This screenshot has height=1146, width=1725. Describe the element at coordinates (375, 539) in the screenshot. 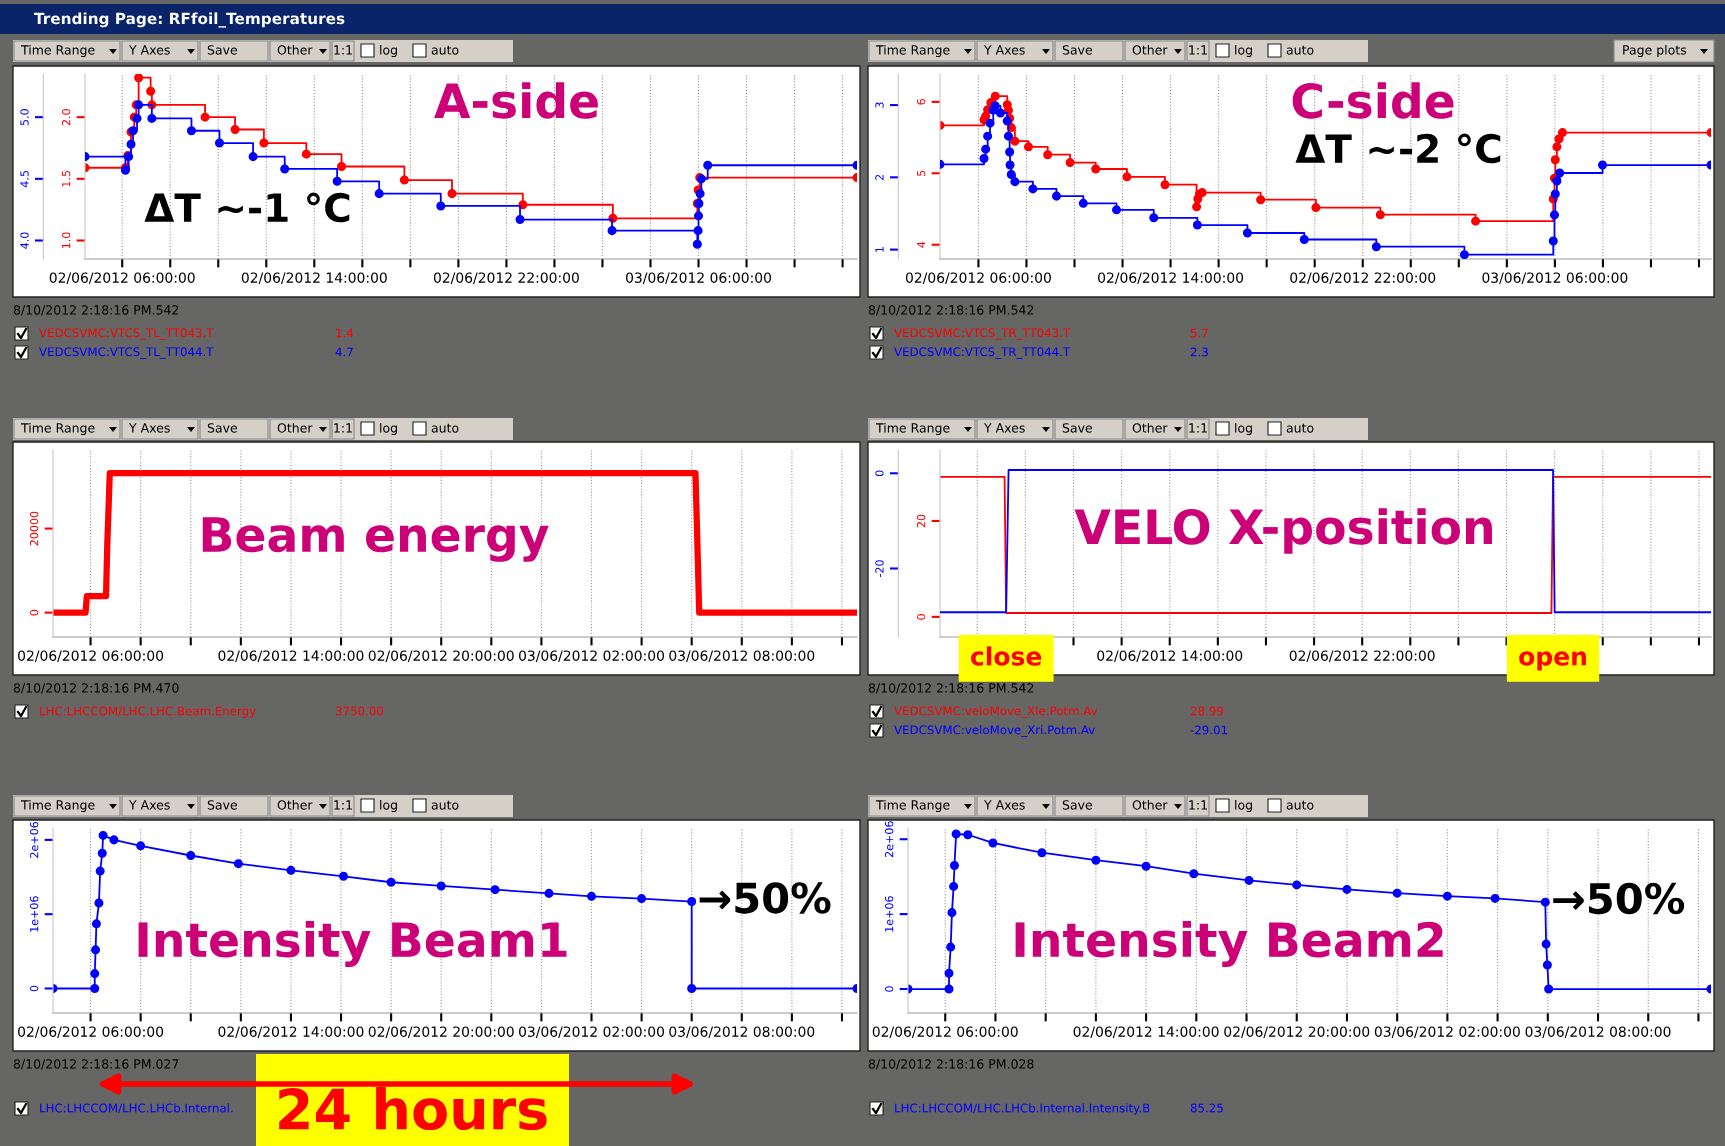

I see `text: Beam energy` at that location.